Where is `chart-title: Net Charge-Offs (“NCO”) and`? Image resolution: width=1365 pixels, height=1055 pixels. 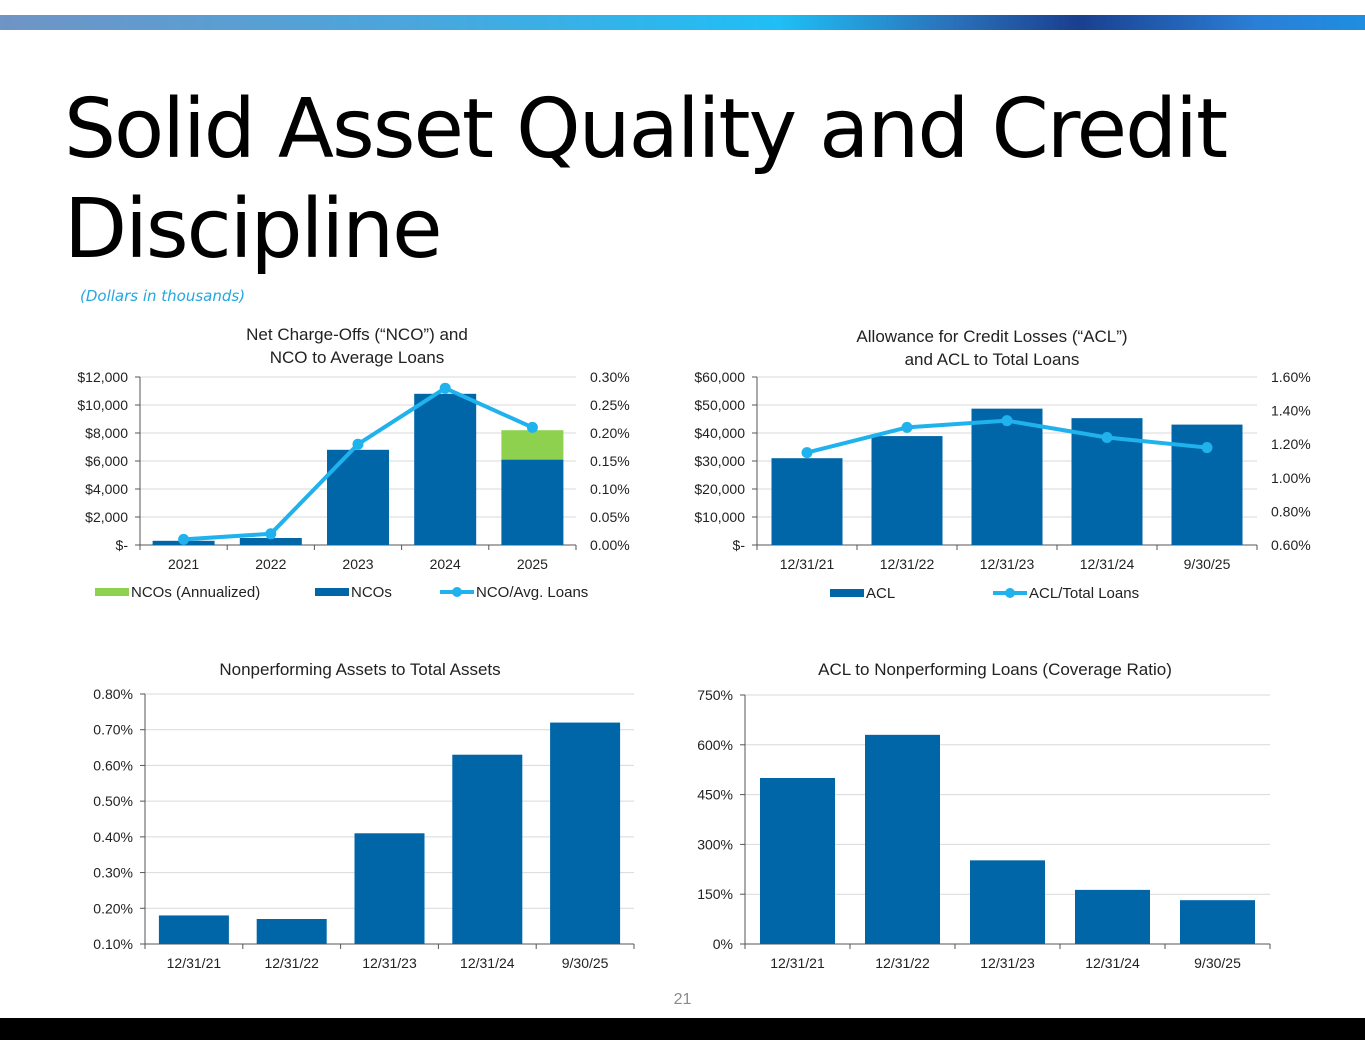 chart-title: Net Charge-Offs (“NCO”) and is located at coordinates (357, 334).